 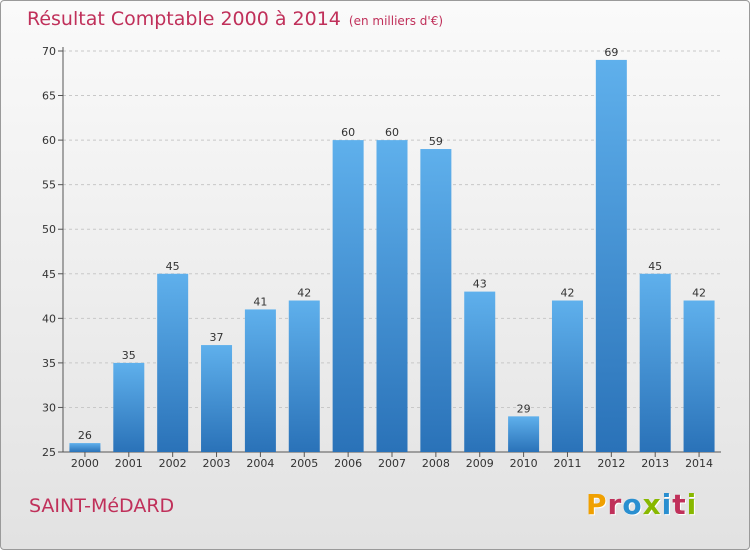 I want to click on bar-2005, so click(x=304, y=376).